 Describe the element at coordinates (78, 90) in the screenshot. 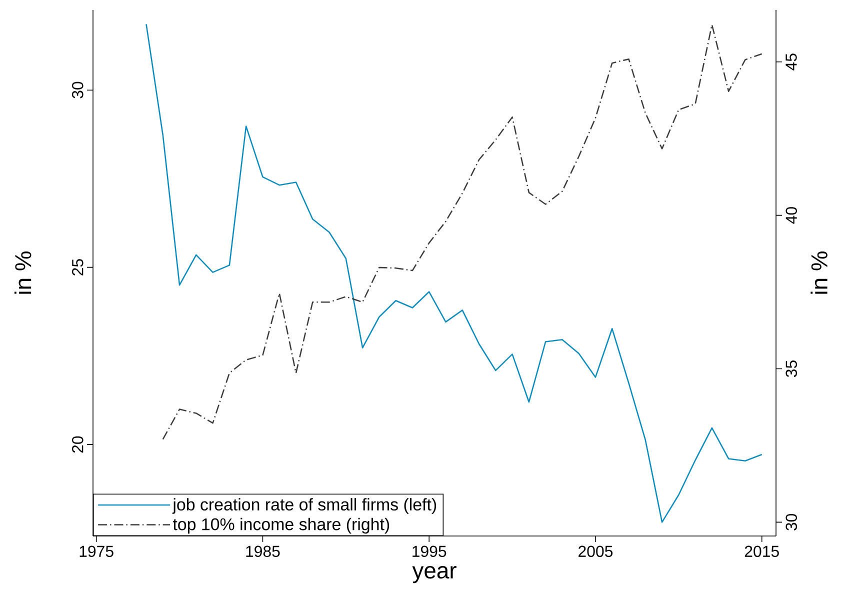

I see `y-tick-label: 30` at that location.